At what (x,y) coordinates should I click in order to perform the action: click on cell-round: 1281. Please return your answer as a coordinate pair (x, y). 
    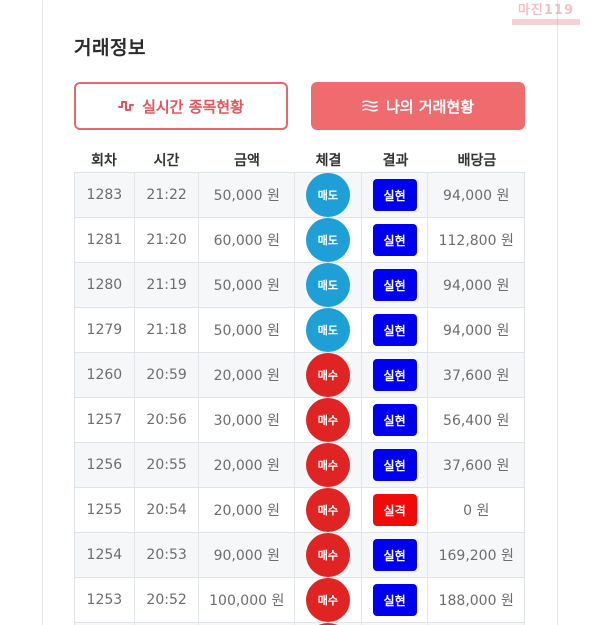
    Looking at the image, I should click on (105, 240).